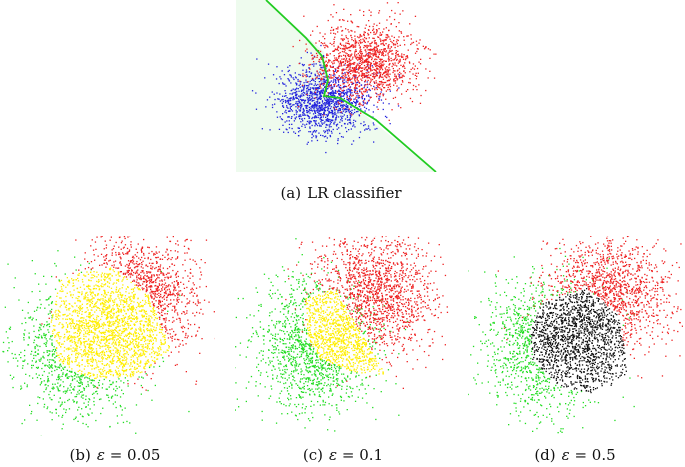 The image size is (685, 467). Describe the element at coordinates (313, 455) in the screenshot. I see `caption-c-label: (c)` at that location.